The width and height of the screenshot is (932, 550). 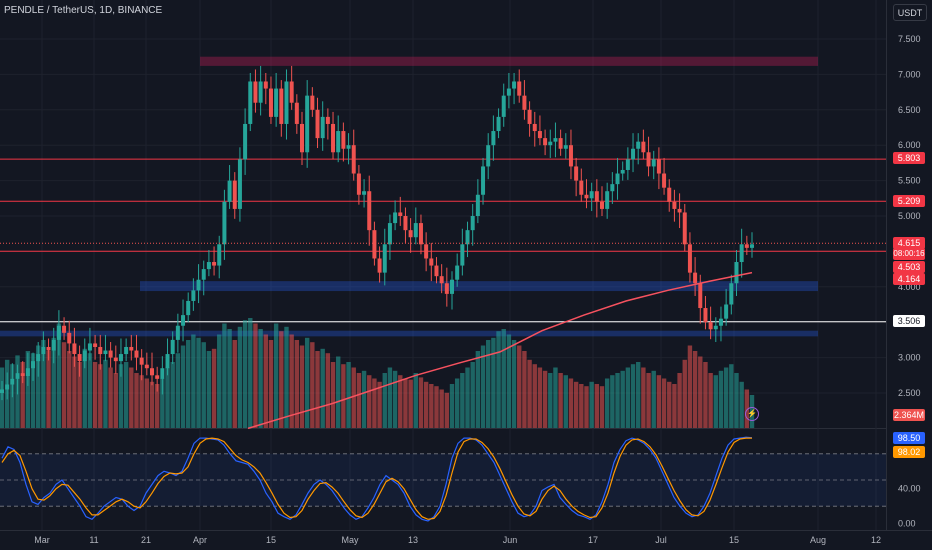 I want to click on symbol-title: PENDLE / TetherUS, 1D, BINANCE, so click(x=83, y=10).